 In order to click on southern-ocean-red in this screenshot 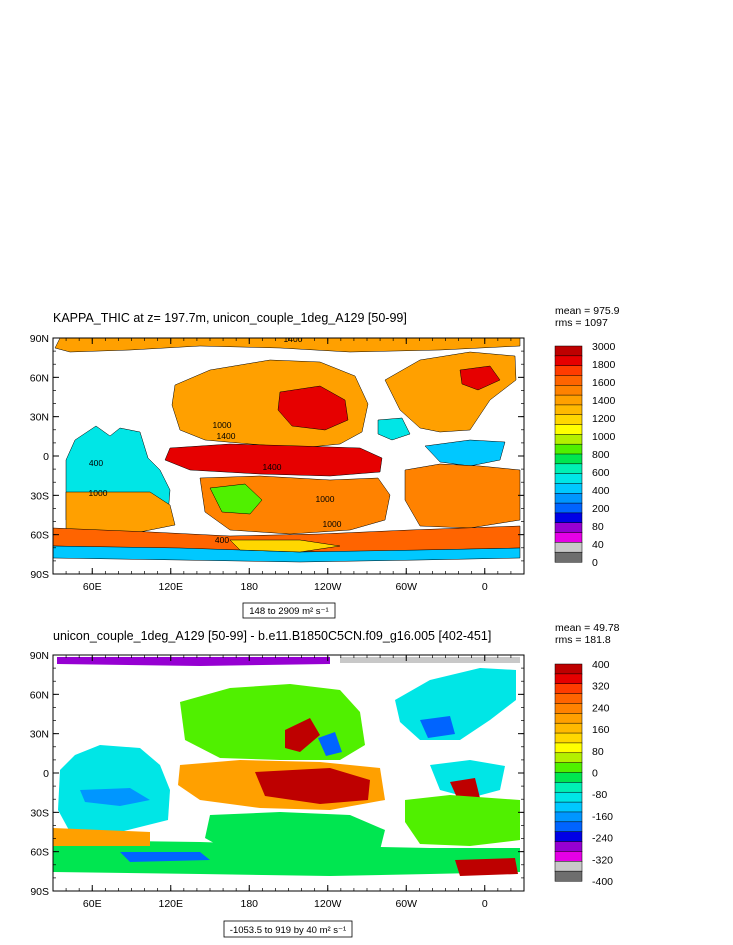, I will do `click(486, 867)`.